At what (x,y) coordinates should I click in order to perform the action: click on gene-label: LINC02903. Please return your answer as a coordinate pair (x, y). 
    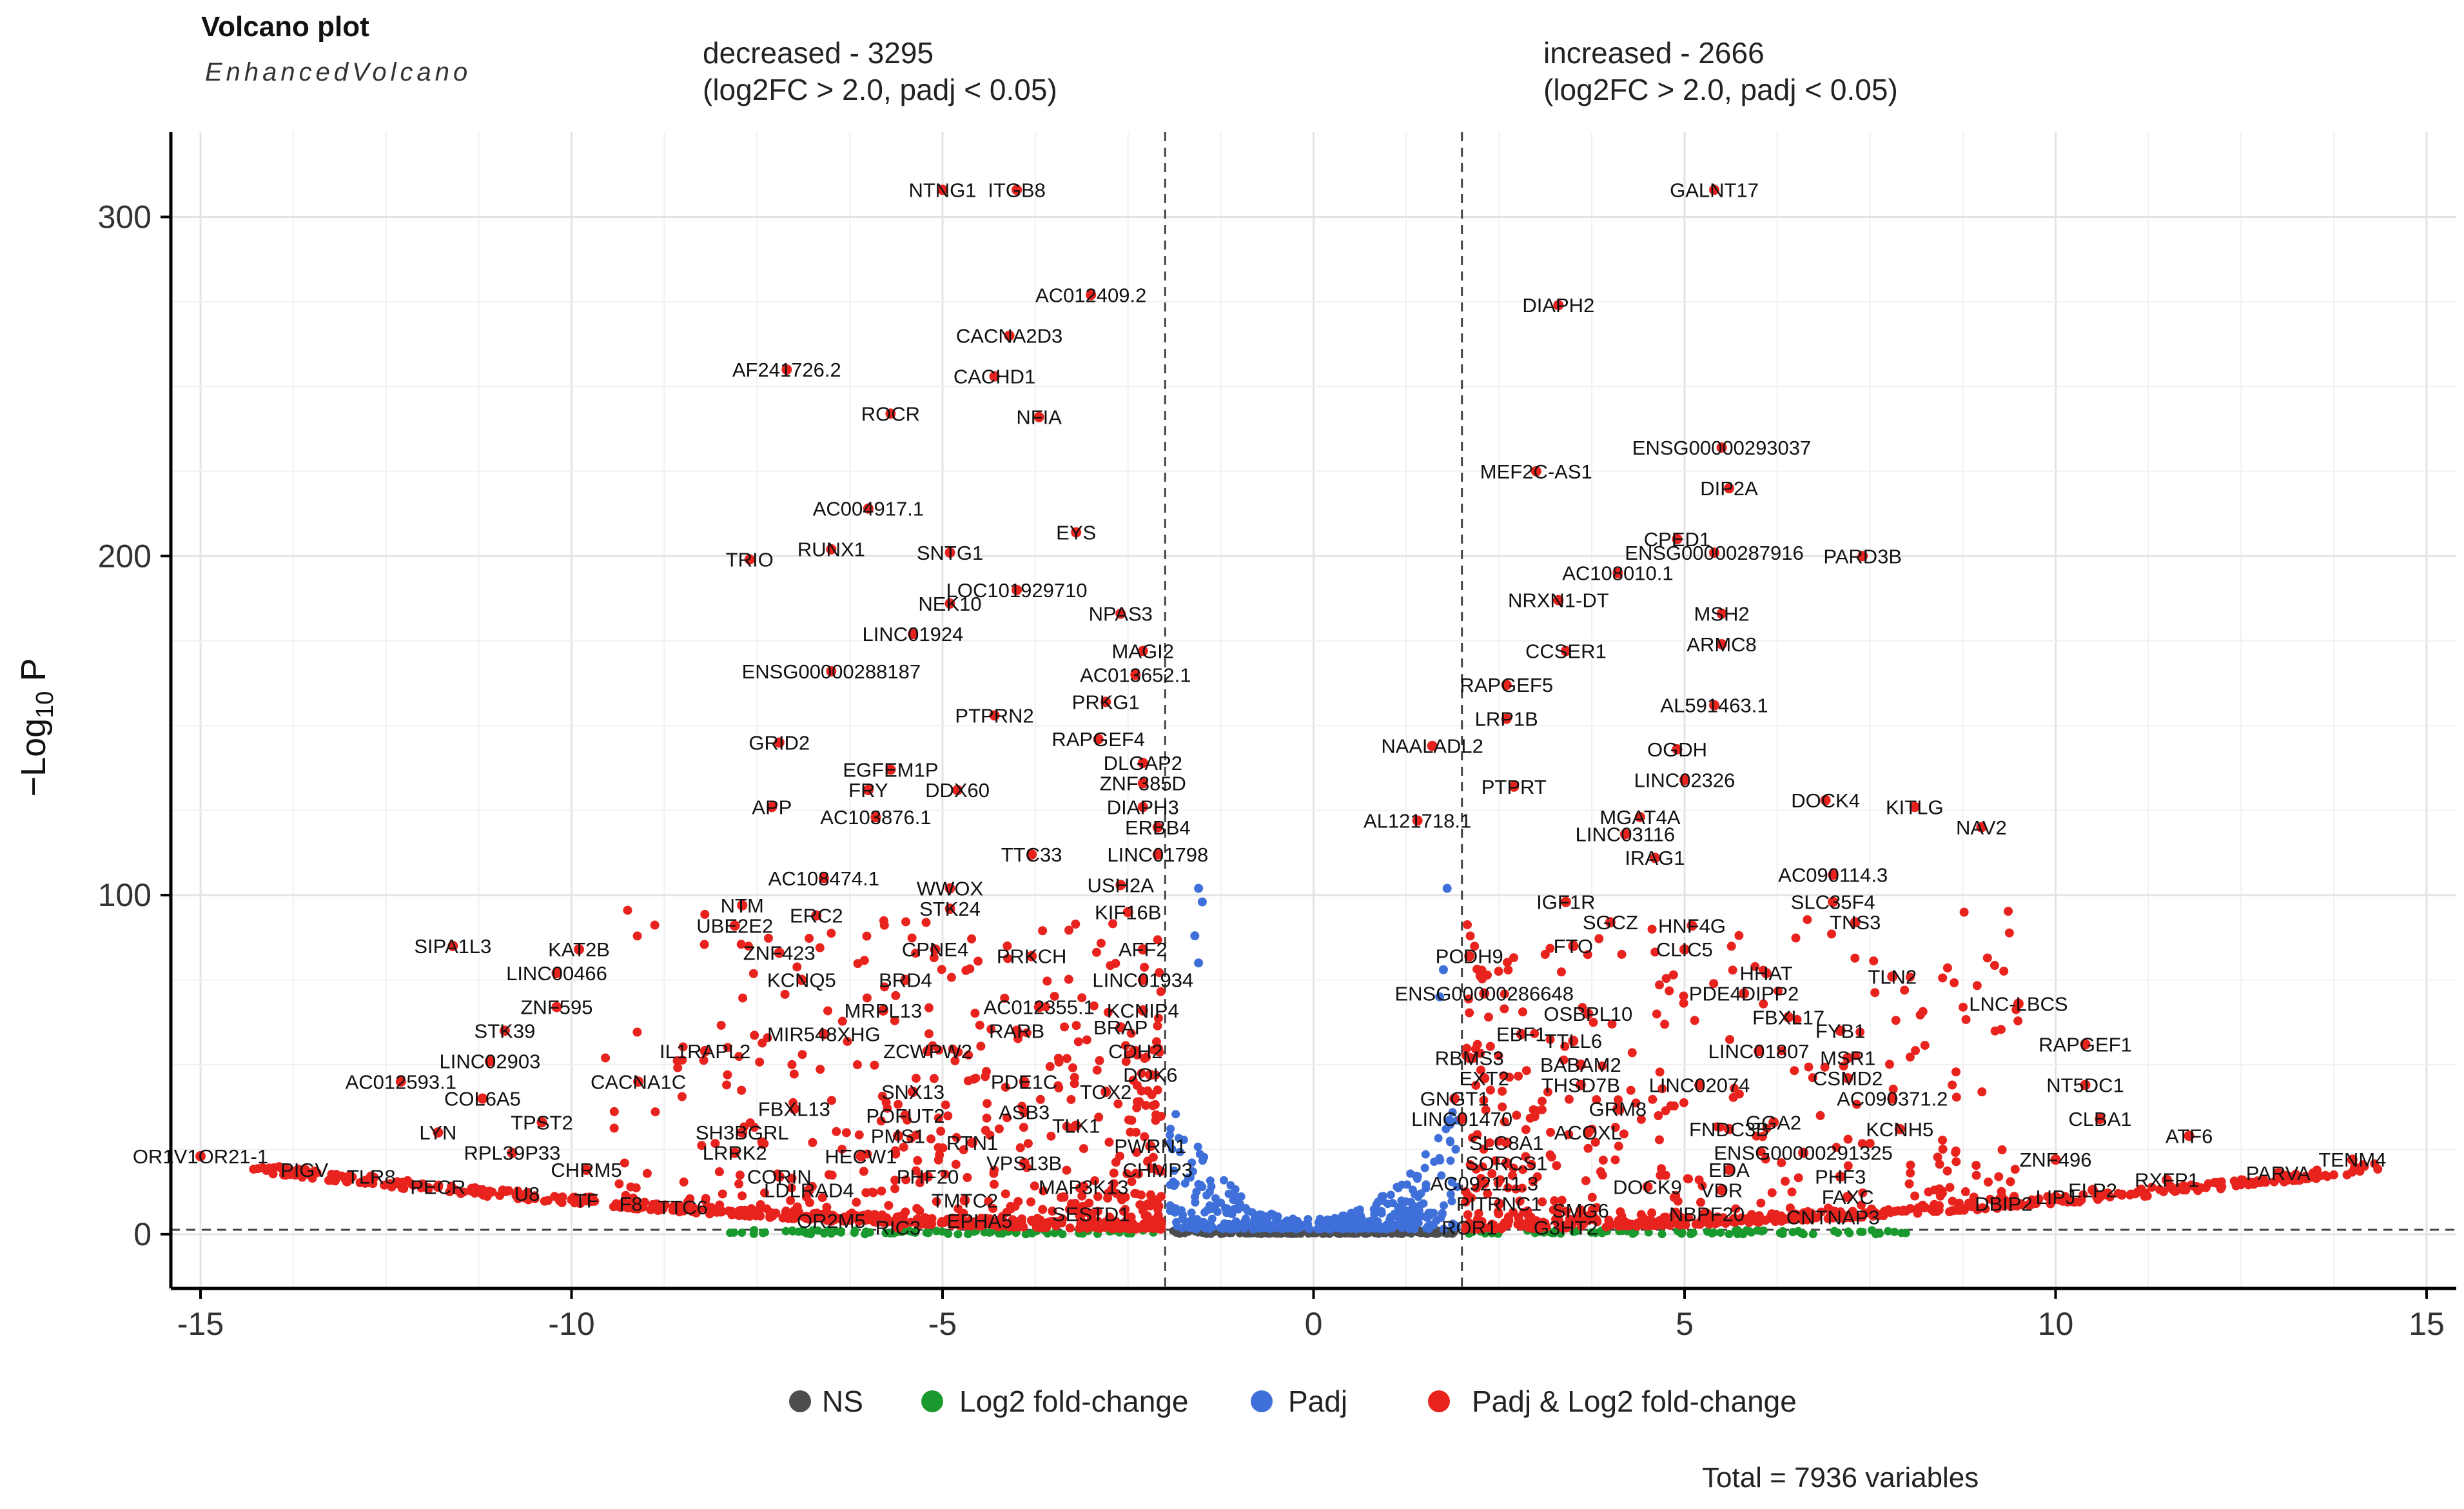
    Looking at the image, I should click on (490, 1062).